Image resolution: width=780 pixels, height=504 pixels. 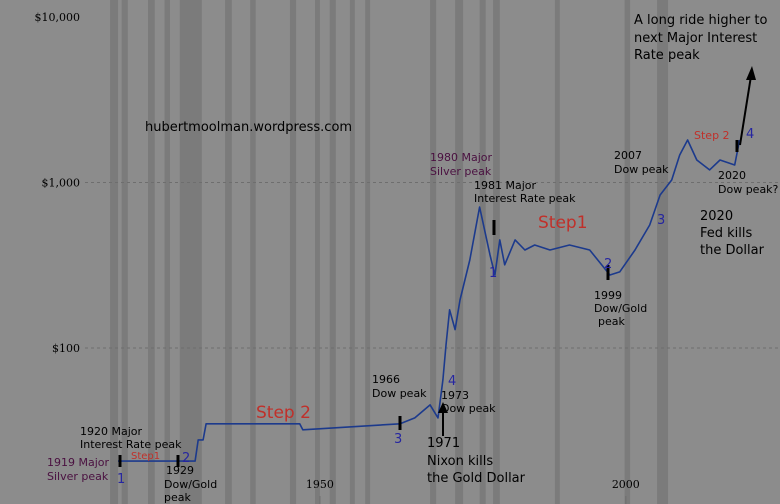 What do you see at coordinates (320, 484) in the screenshot?
I see `x-tick-label: 1950` at bounding box center [320, 484].